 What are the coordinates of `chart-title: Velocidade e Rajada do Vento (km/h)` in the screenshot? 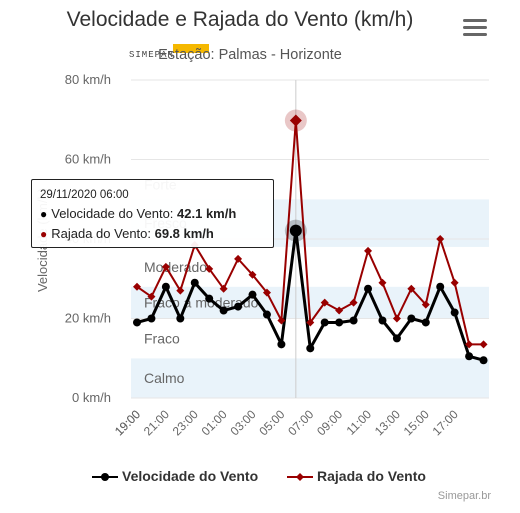 It's located at (240, 19).